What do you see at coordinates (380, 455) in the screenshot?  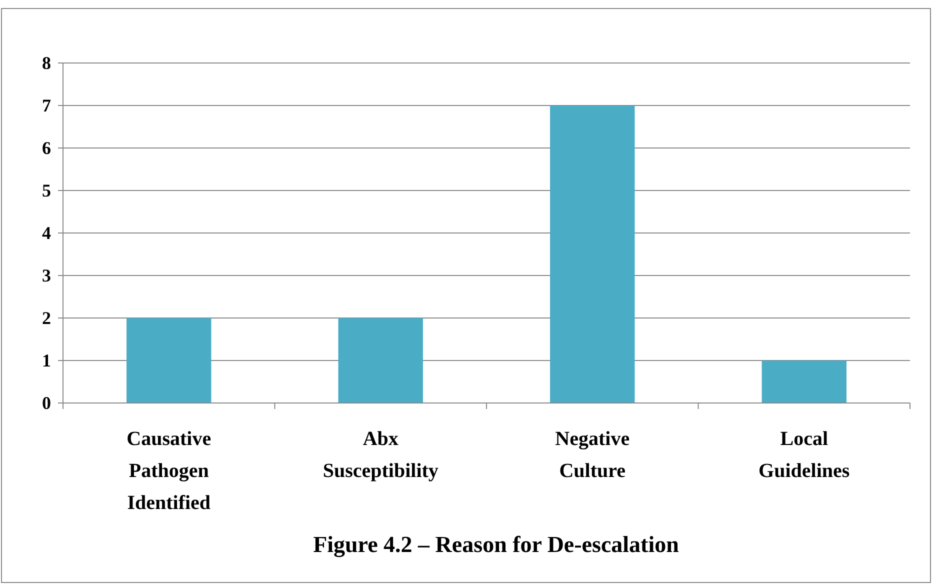 I see `x-tick-label: Abx Susceptibility` at bounding box center [380, 455].